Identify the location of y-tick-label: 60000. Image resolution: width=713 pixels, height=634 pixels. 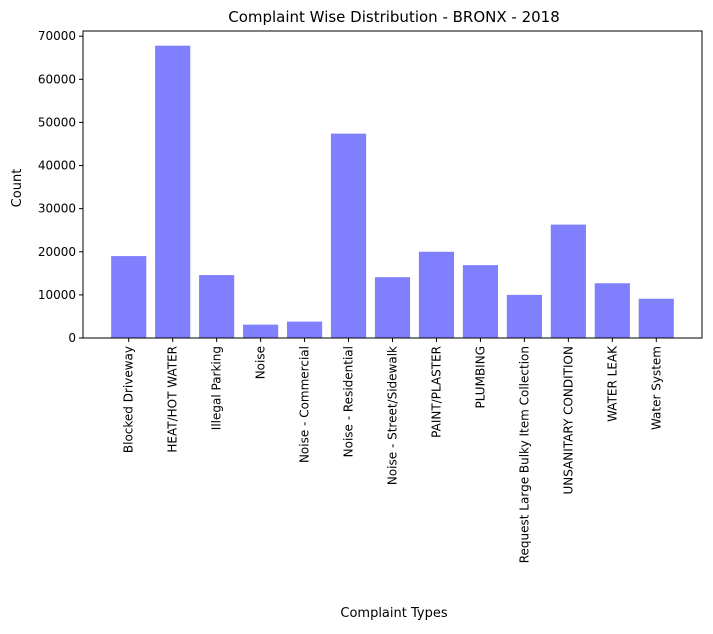
(57, 79).